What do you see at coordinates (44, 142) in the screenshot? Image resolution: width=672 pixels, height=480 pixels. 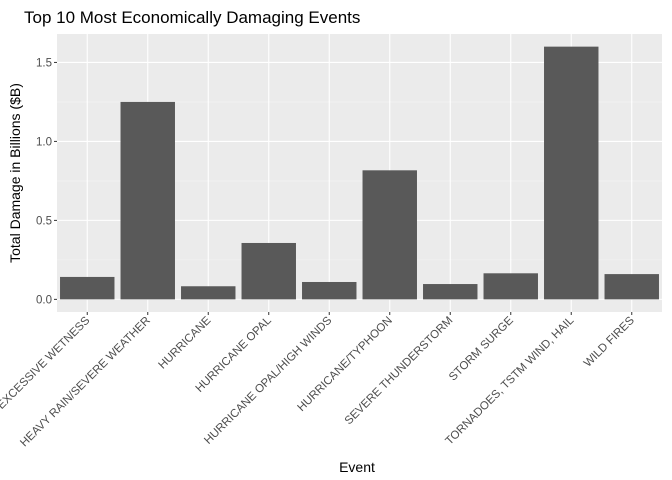 I see `y-tick-label: 1.0` at bounding box center [44, 142].